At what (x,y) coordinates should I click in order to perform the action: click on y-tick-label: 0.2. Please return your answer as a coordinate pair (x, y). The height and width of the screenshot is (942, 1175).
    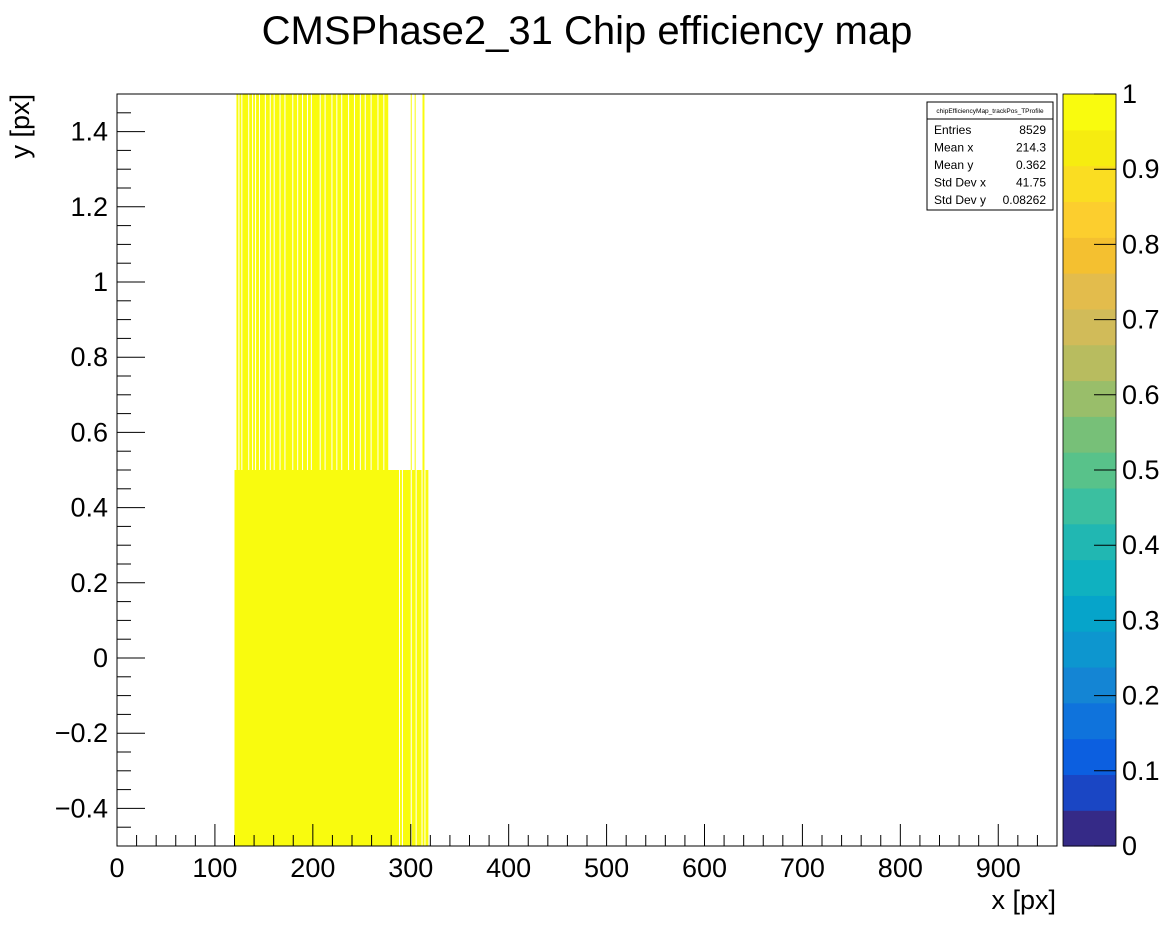
    Looking at the image, I should click on (89, 583).